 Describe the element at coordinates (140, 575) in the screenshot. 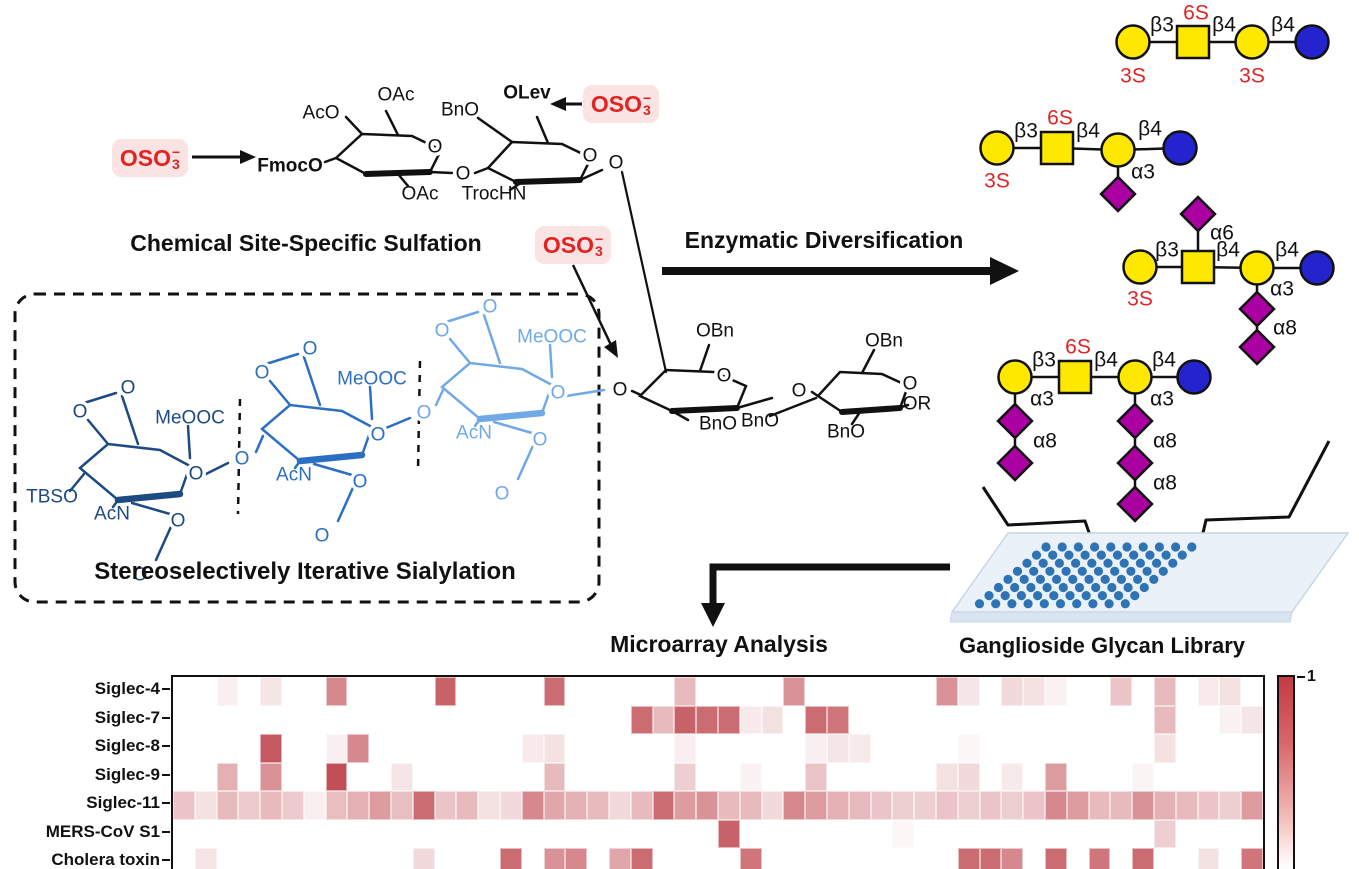

I see `chem-label-u1-carbonyl2-o: O` at that location.